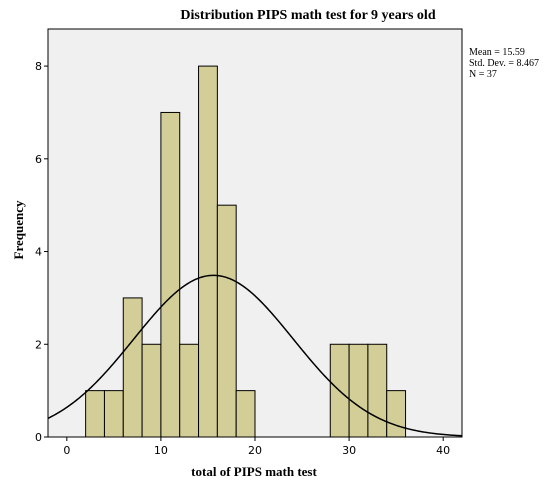  Describe the element at coordinates (38, 159) in the screenshot. I see `y-tick-label-3: 6` at that location.